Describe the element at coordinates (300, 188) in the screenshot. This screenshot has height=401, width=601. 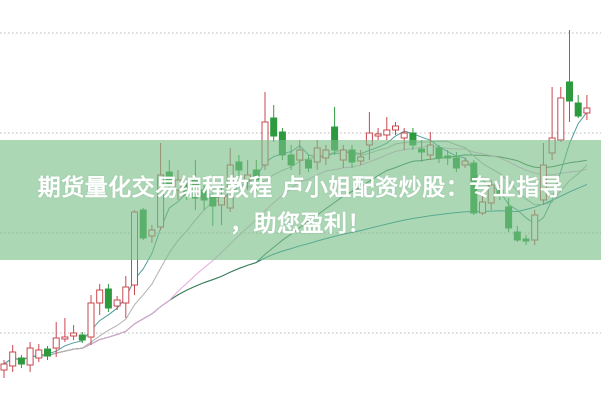
I see `title-line-1: 期货量化交易编程教程 卢小姐配资炒股：专业指导` at that location.